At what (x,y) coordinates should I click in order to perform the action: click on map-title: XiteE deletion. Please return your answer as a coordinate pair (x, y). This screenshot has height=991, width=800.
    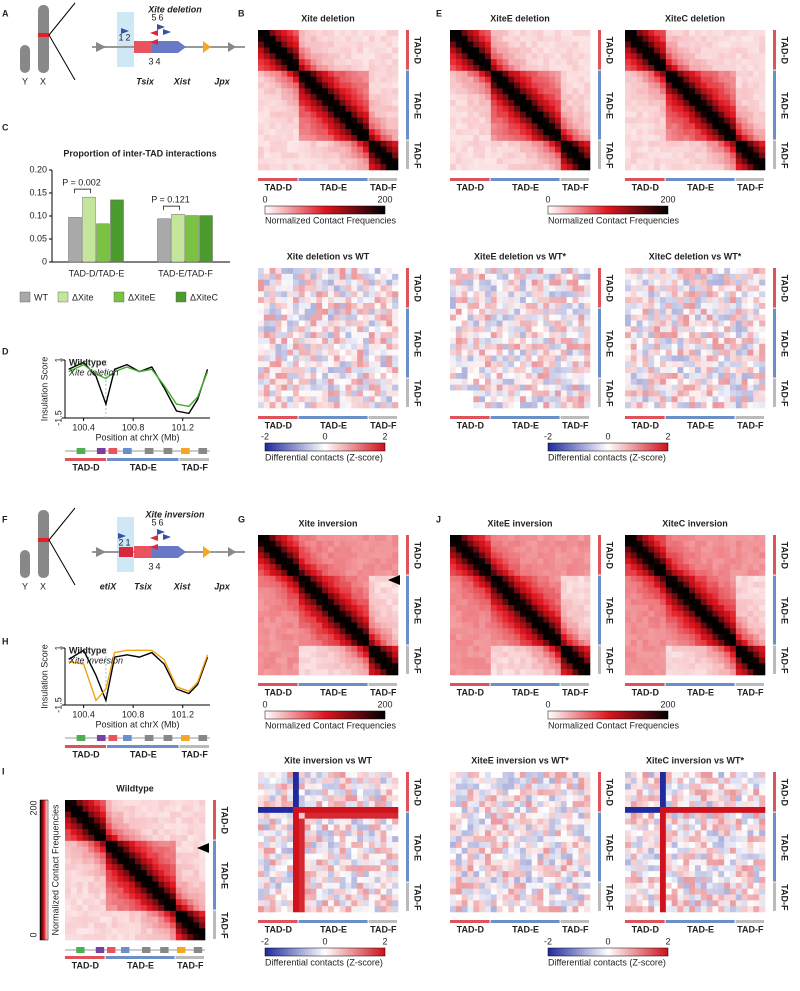
    Looking at the image, I should click on (520, 18).